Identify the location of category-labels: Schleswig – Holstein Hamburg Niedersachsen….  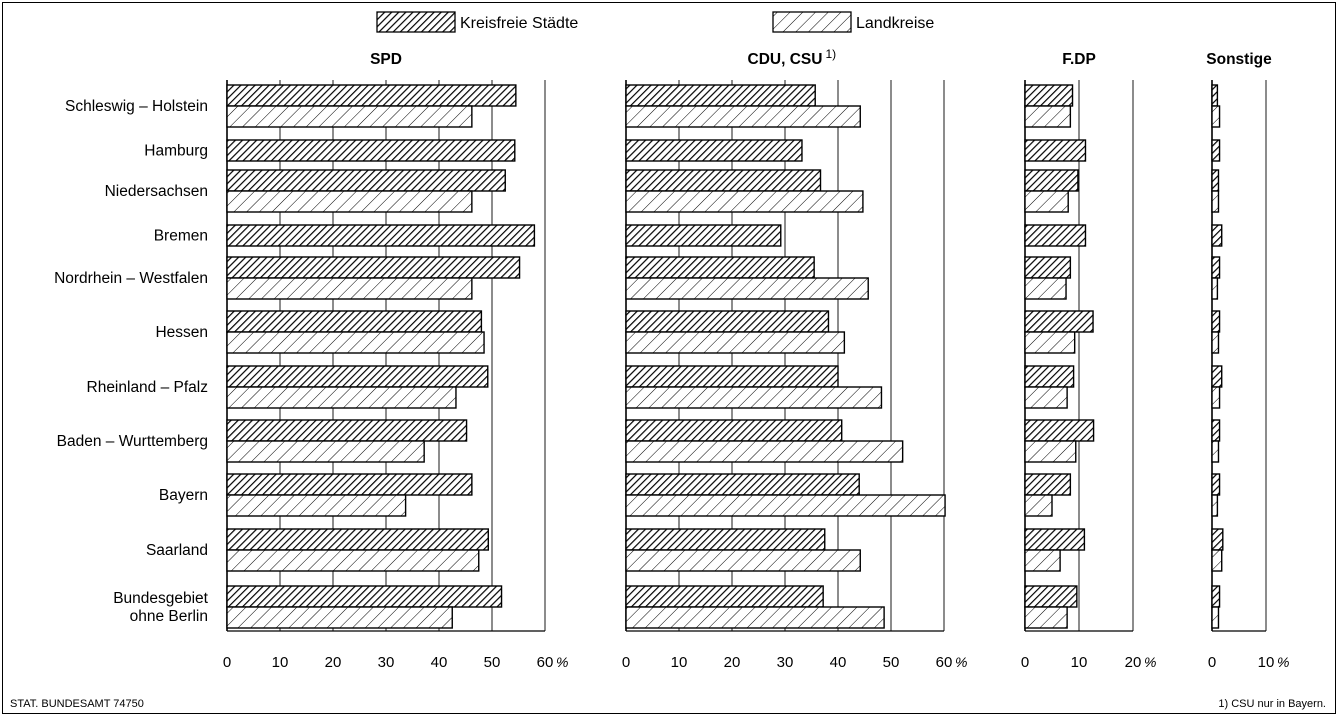
(131, 361).